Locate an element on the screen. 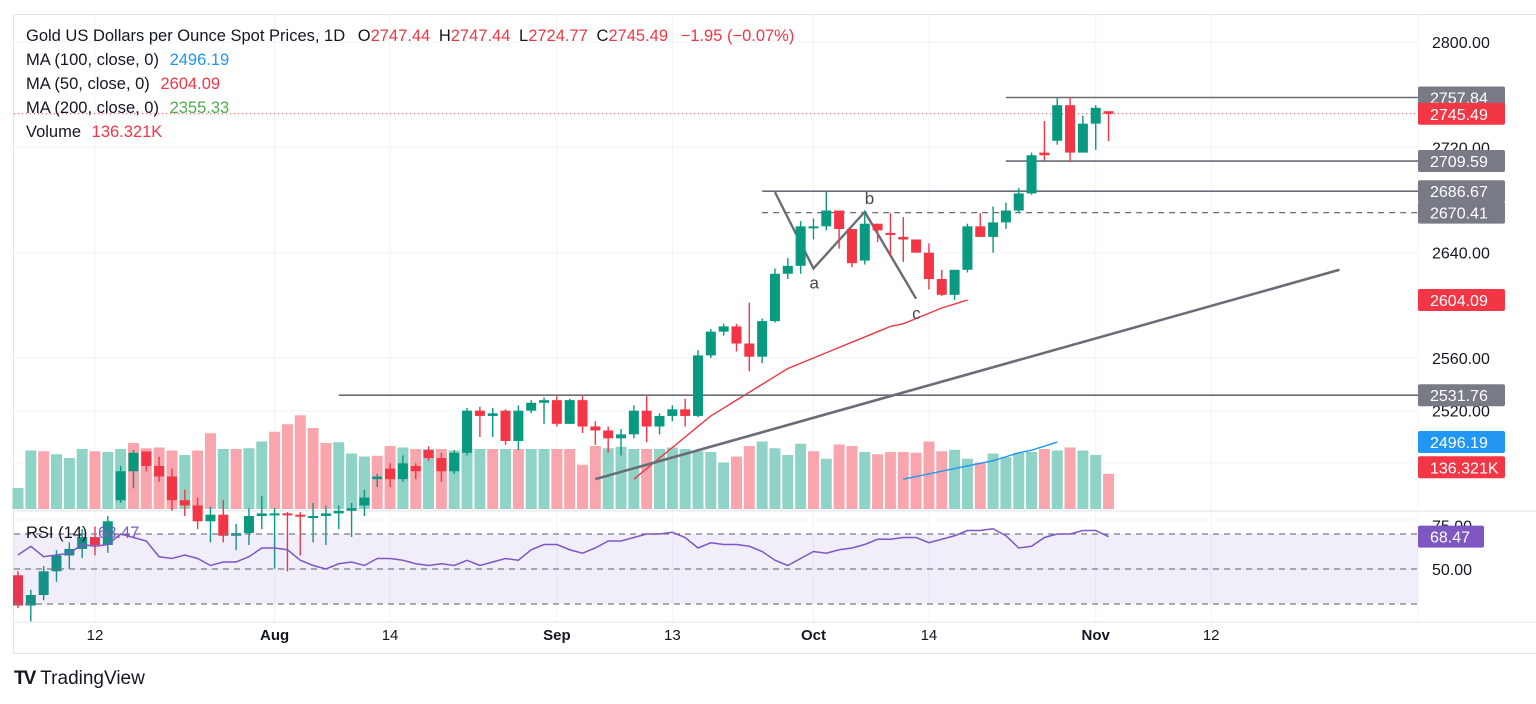 The width and height of the screenshot is (1536, 704). close-label: C is located at coordinates (602, 36).